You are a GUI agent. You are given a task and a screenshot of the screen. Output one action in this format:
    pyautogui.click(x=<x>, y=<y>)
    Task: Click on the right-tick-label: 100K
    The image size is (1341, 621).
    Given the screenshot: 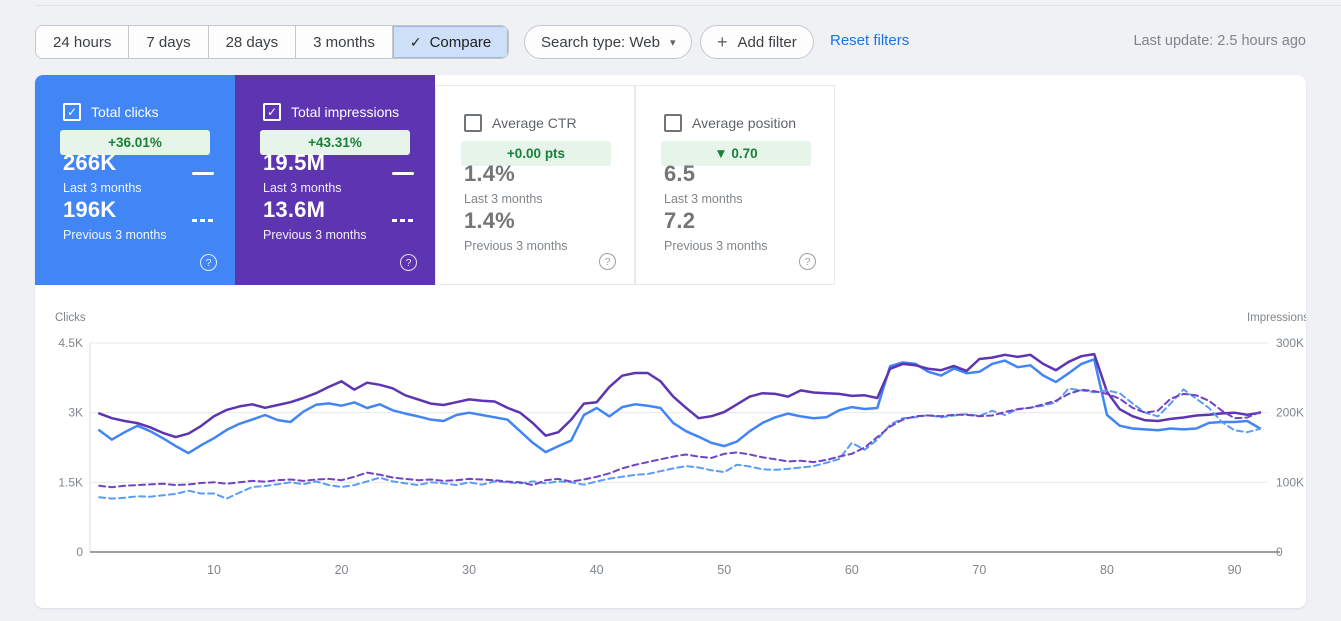 What is the action you would take?
    pyautogui.click(x=1290, y=482)
    